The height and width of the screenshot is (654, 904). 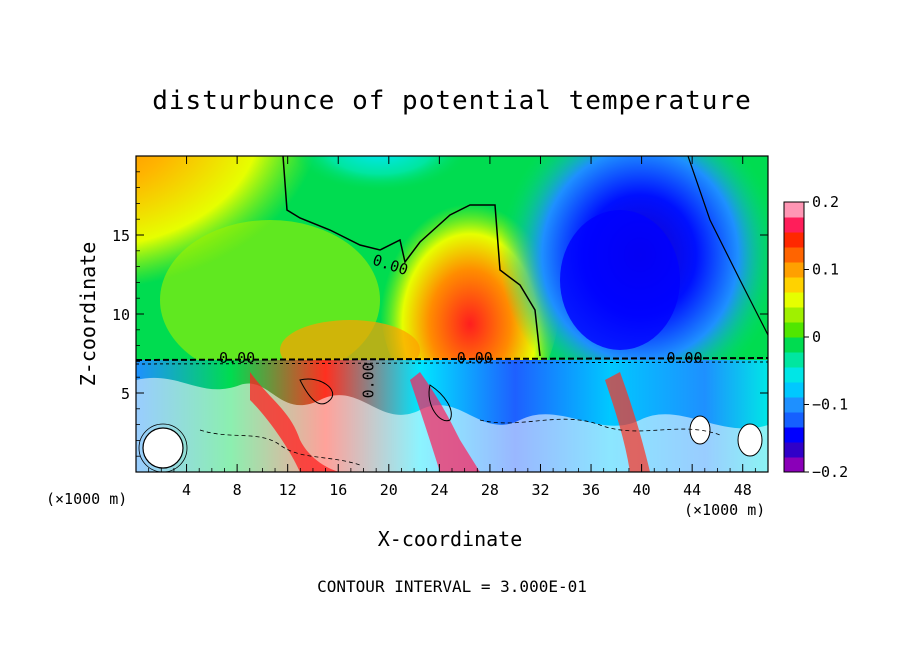 What do you see at coordinates (452, 101) in the screenshot?
I see `chart-title: disturbunce of potential temperature` at bounding box center [452, 101].